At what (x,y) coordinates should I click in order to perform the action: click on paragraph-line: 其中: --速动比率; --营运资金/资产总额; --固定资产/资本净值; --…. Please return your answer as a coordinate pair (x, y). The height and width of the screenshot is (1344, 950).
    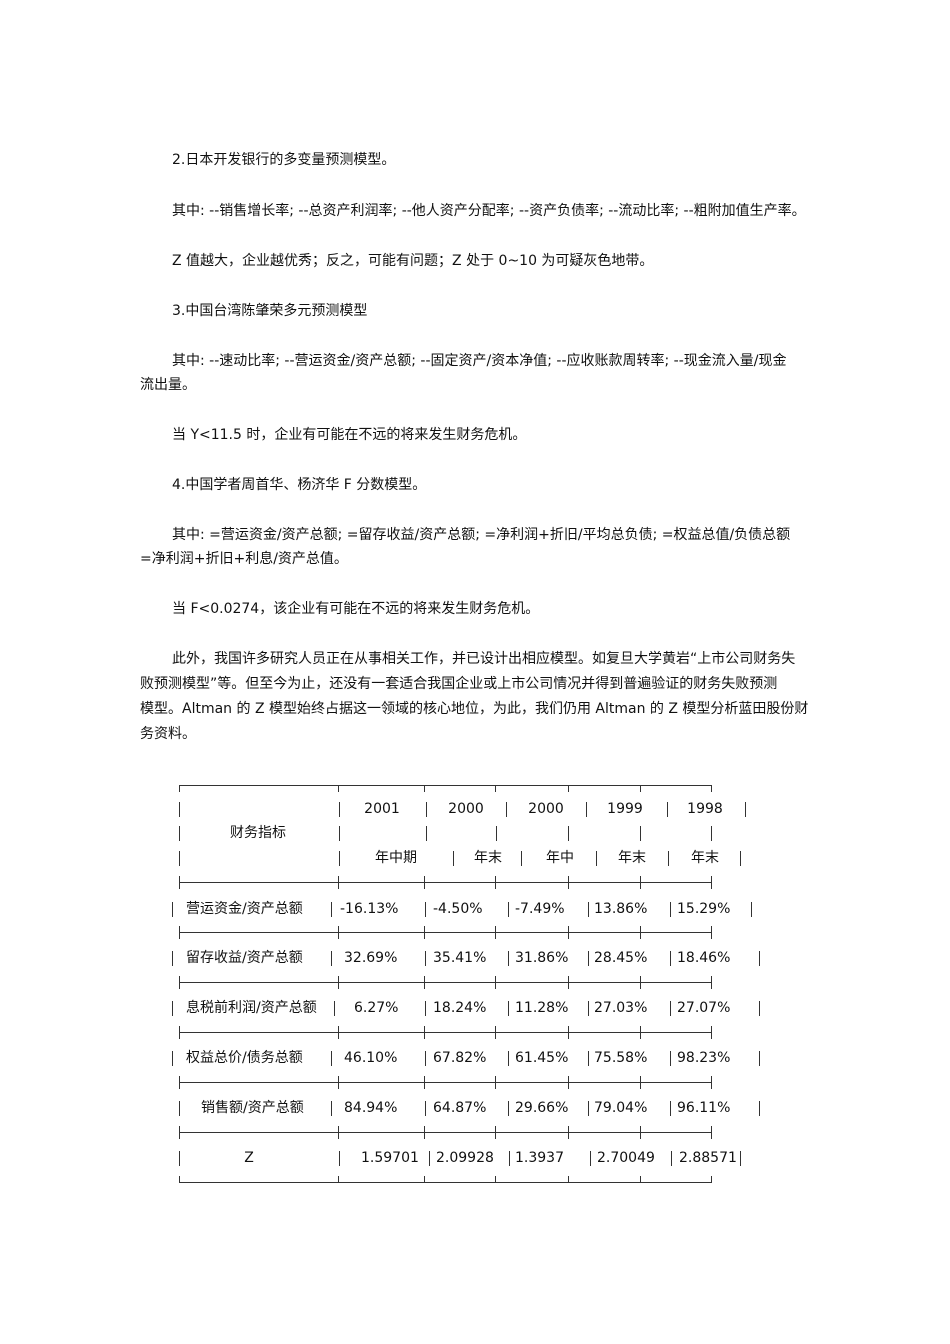
    Looking at the image, I should click on (479, 361).